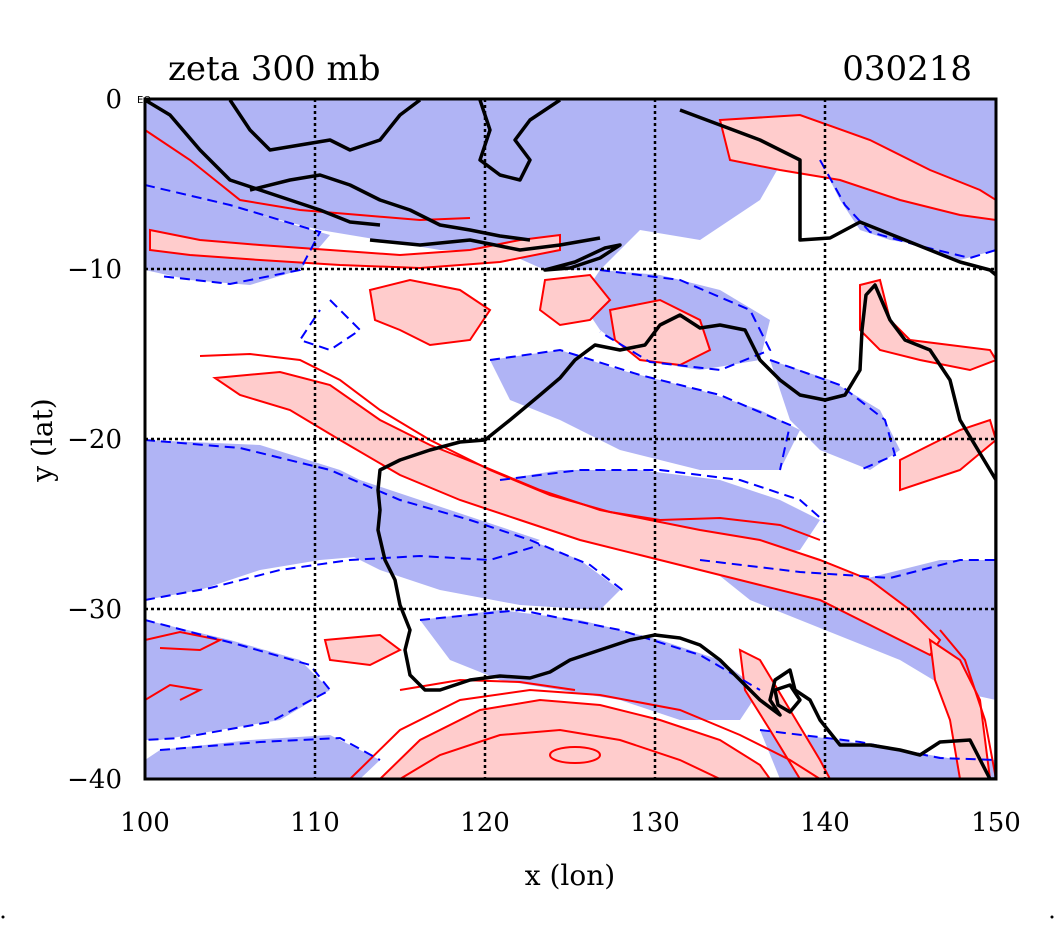 The width and height of the screenshot is (1056, 929). Describe the element at coordinates (907, 69) in the screenshot. I see `date-label: 030218` at that location.